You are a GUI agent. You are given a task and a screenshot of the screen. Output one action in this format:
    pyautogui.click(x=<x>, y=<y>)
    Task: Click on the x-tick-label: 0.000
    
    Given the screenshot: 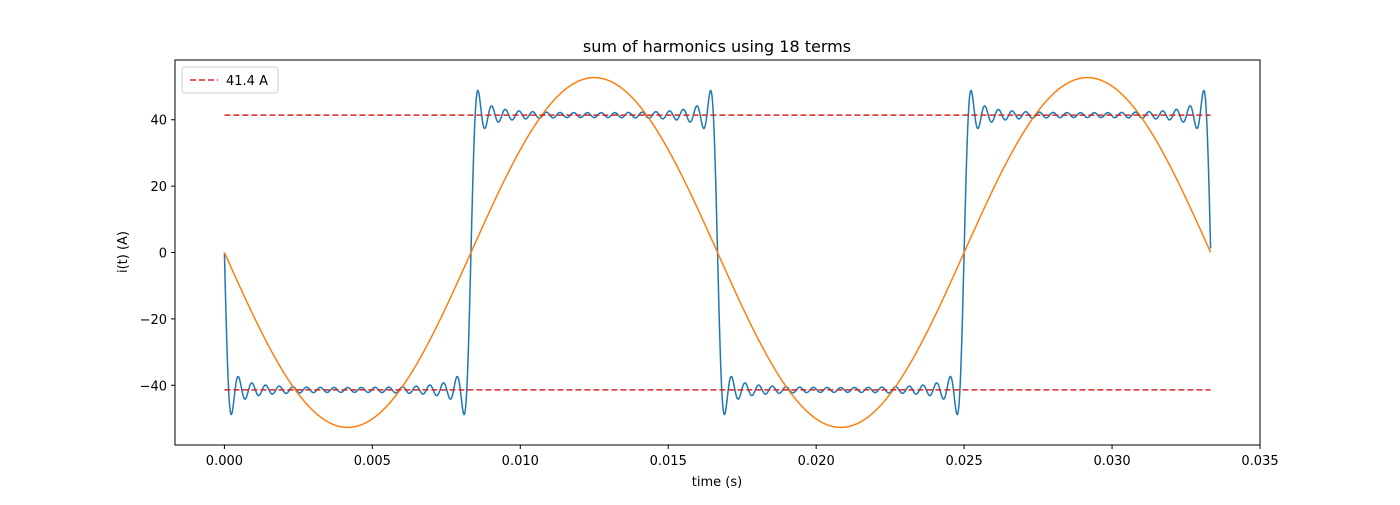 What is the action you would take?
    pyautogui.click(x=224, y=461)
    